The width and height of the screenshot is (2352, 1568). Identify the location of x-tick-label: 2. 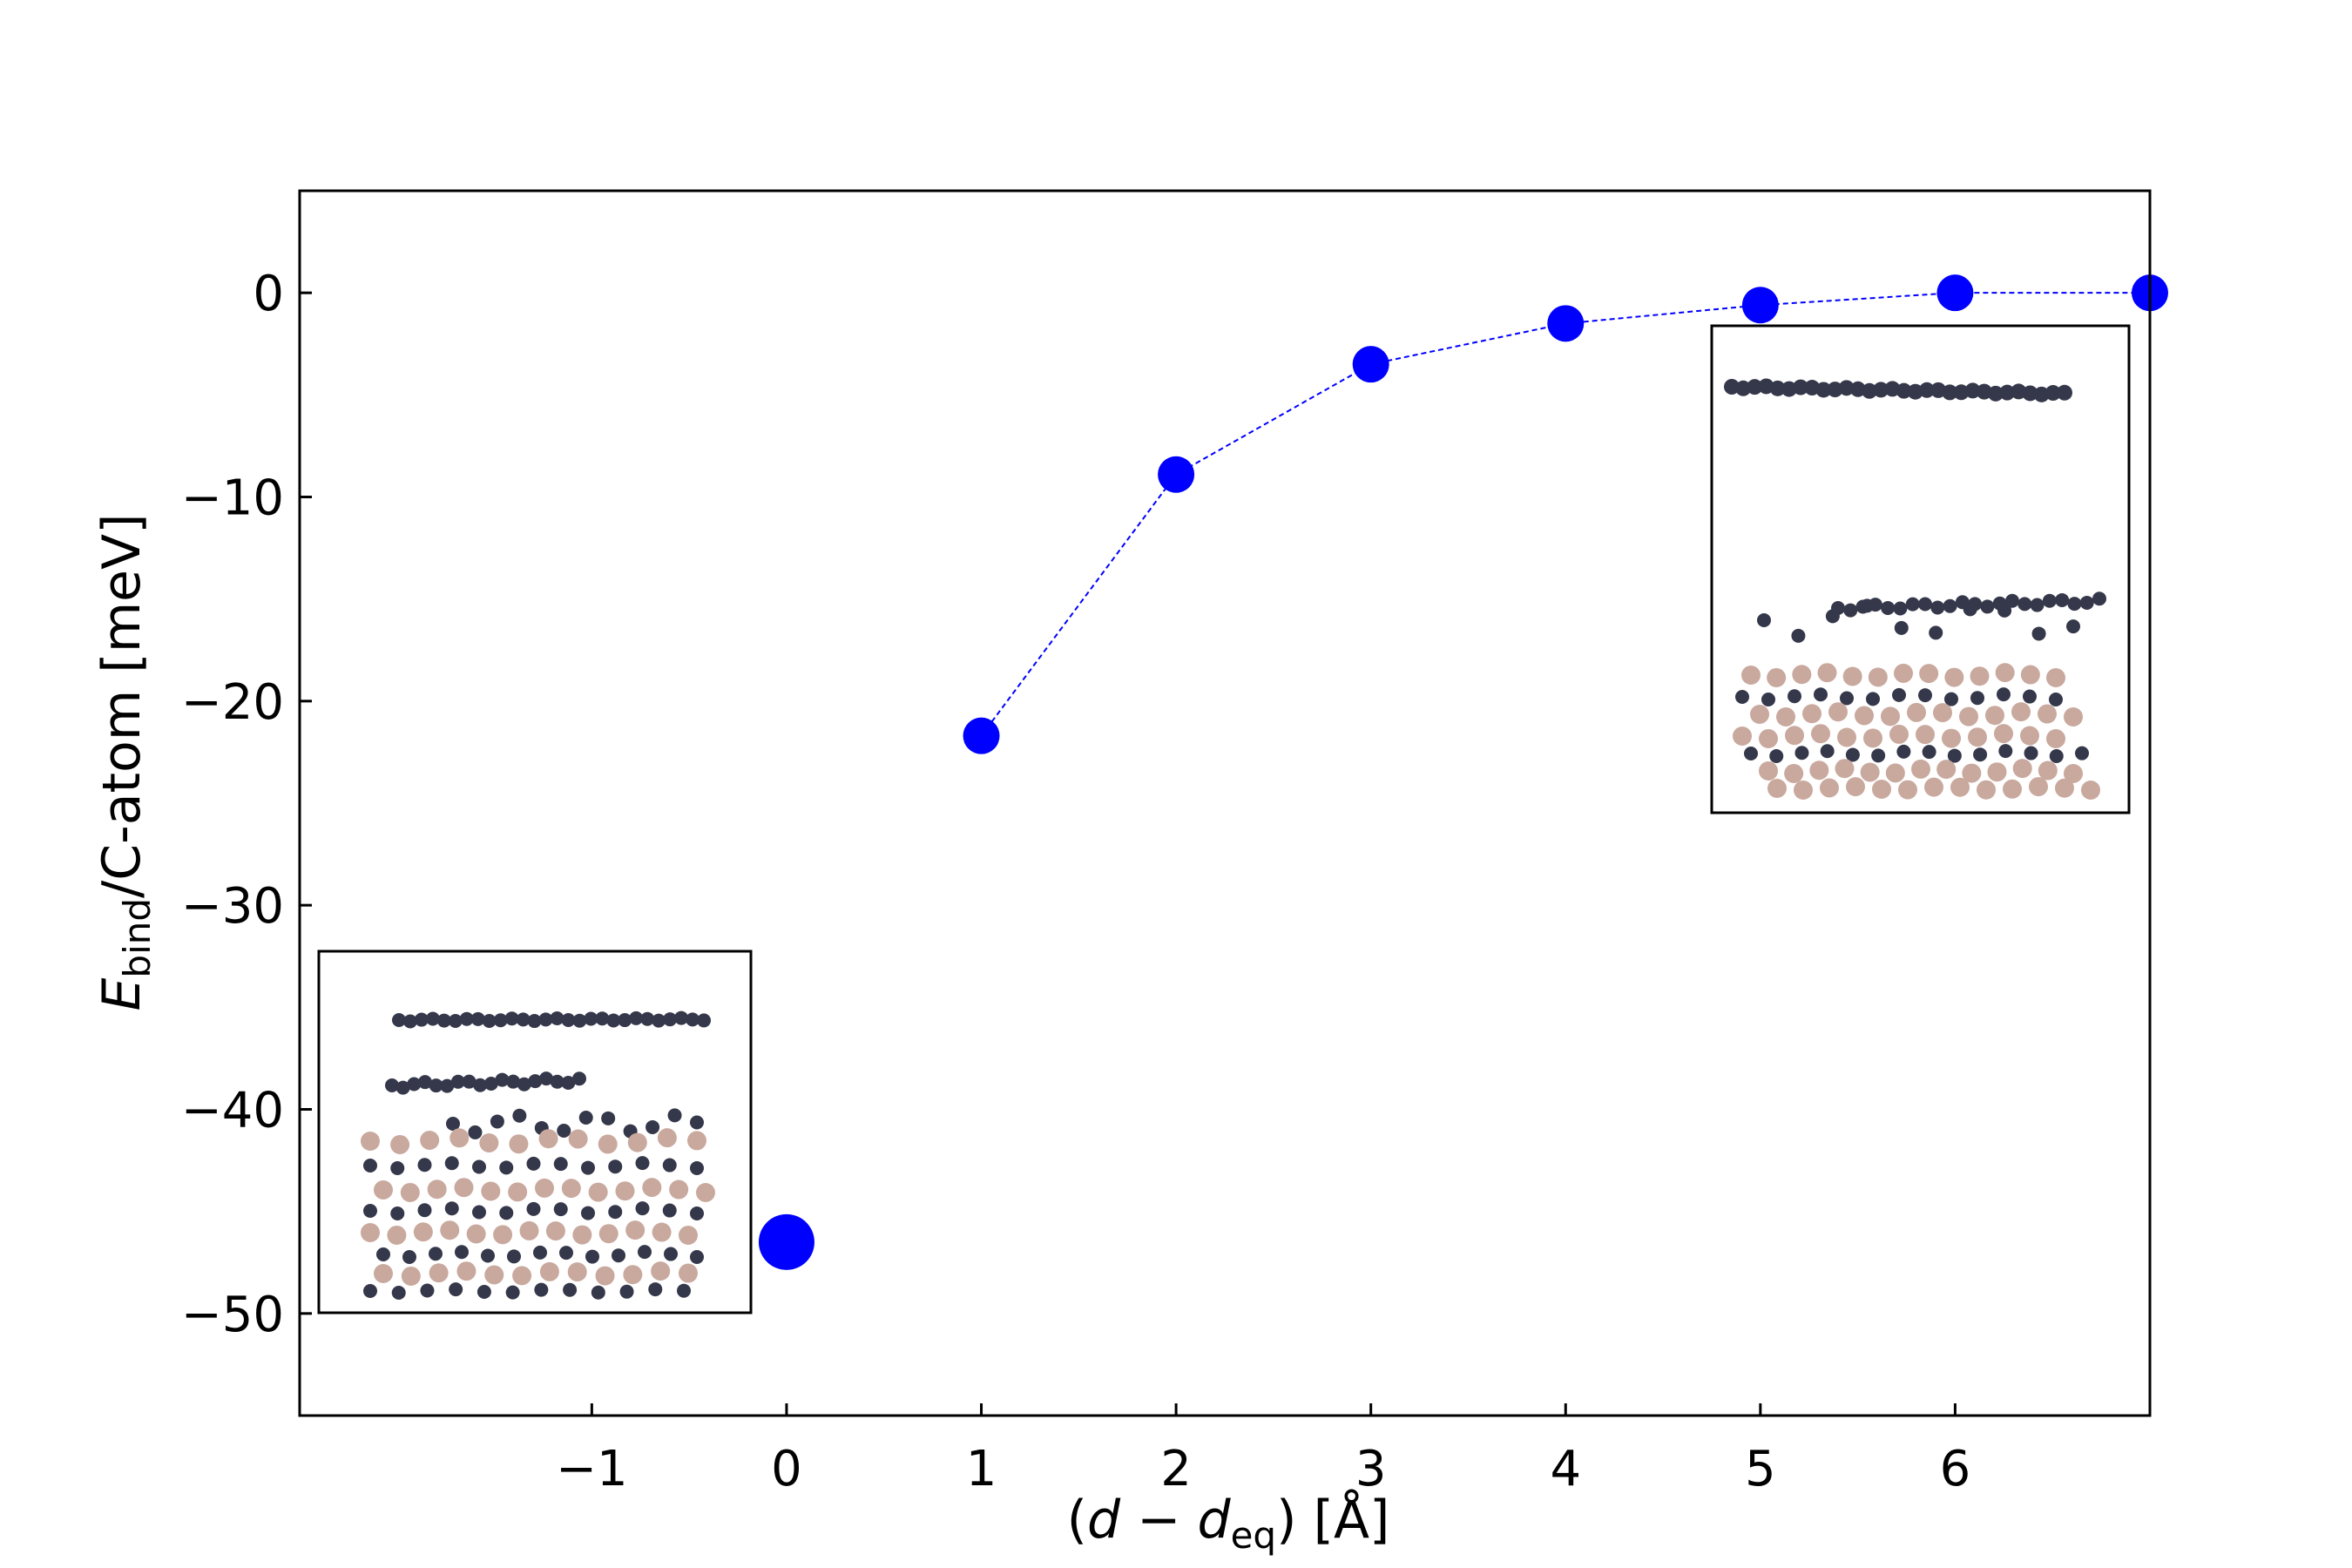
(1176, 1469).